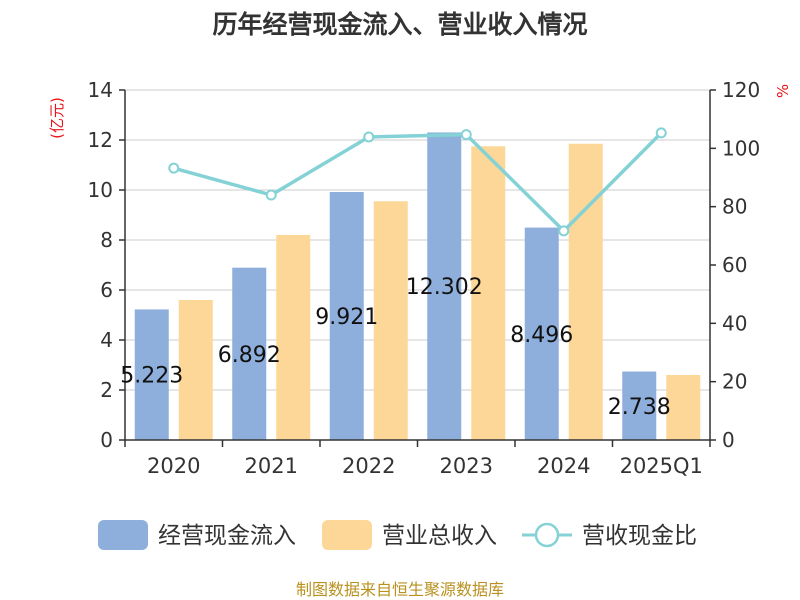 This screenshot has height=600, width=800. What do you see at coordinates (106, 390) in the screenshot?
I see `left-tick-label: 2` at bounding box center [106, 390].